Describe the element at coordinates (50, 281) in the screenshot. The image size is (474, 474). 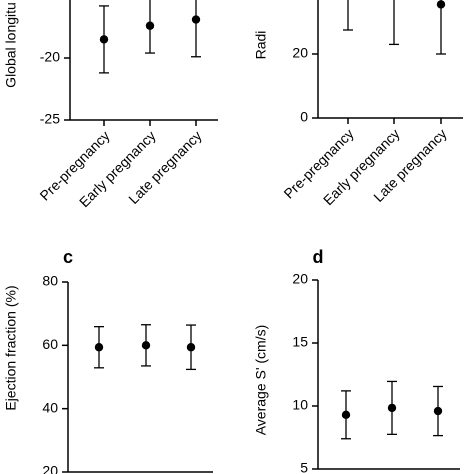
I see `y-tick-label: 80` at that location.